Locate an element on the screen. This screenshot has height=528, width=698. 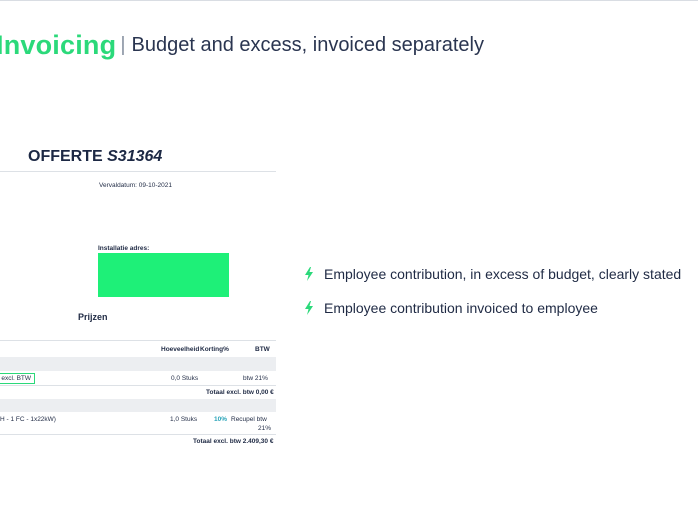
install-address-label: Installatie adres: is located at coordinates (124, 248).